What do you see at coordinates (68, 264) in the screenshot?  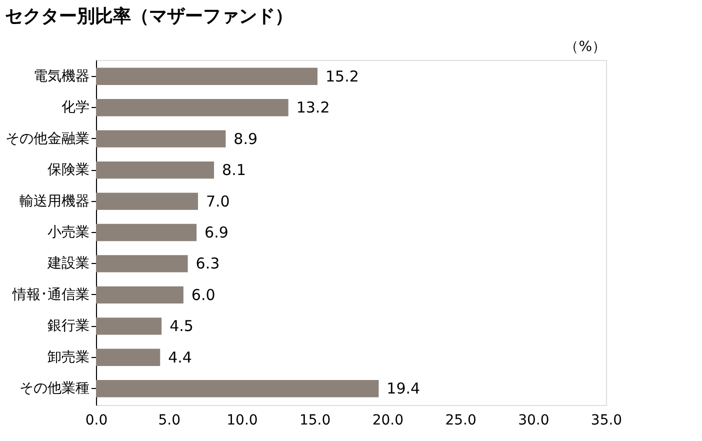 I see `y-tick-label: 建設業` at bounding box center [68, 264].